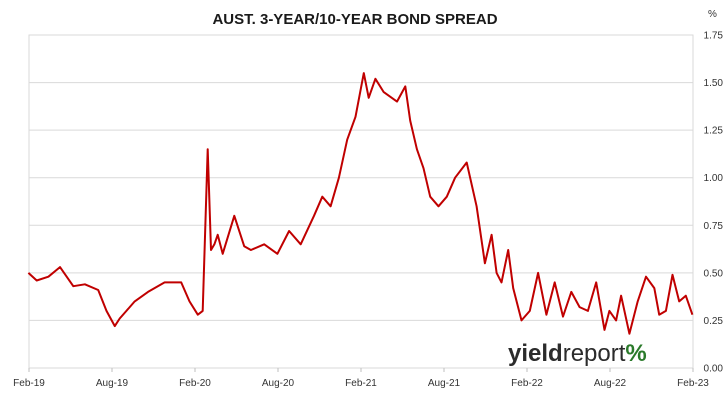 This screenshot has width=727, height=400. Describe the element at coordinates (714, 131) in the screenshot. I see `y-tick-label: 1.25` at that location.